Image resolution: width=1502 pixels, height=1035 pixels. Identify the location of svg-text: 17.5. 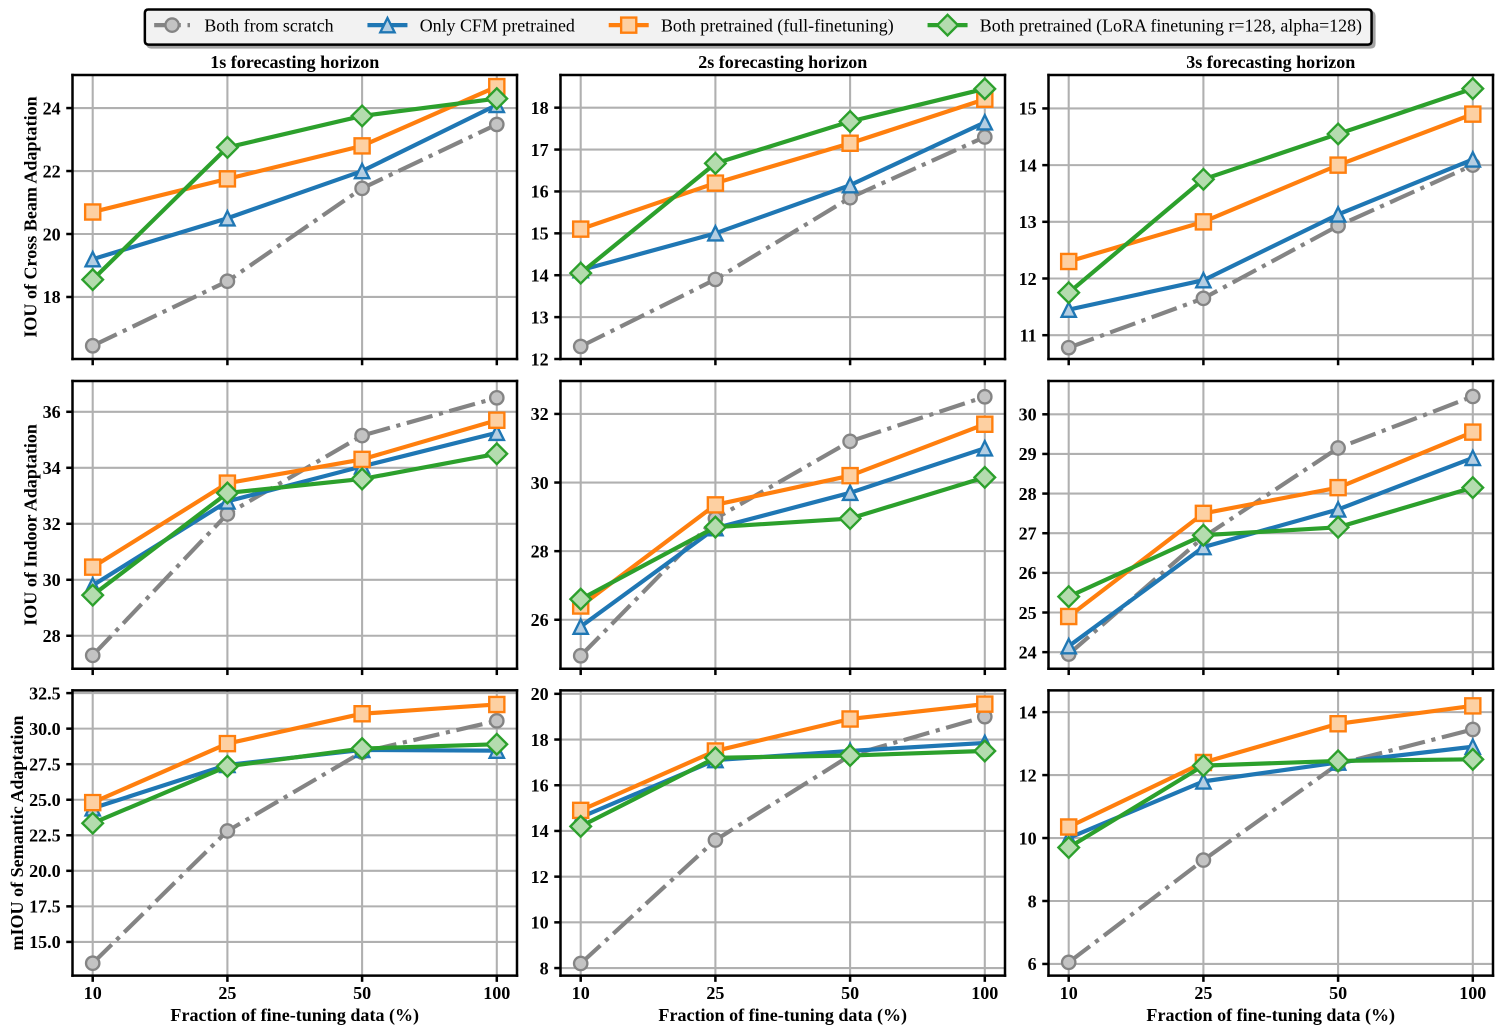
(45, 907).